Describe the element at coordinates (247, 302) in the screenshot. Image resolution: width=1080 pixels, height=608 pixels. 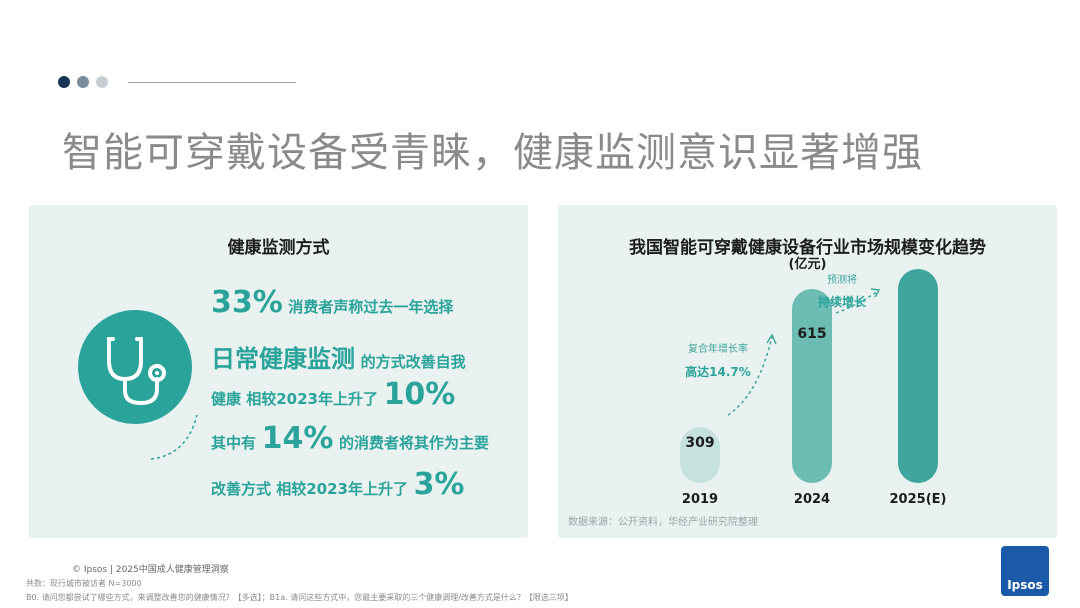
I see `stat-33: 33%` at that location.